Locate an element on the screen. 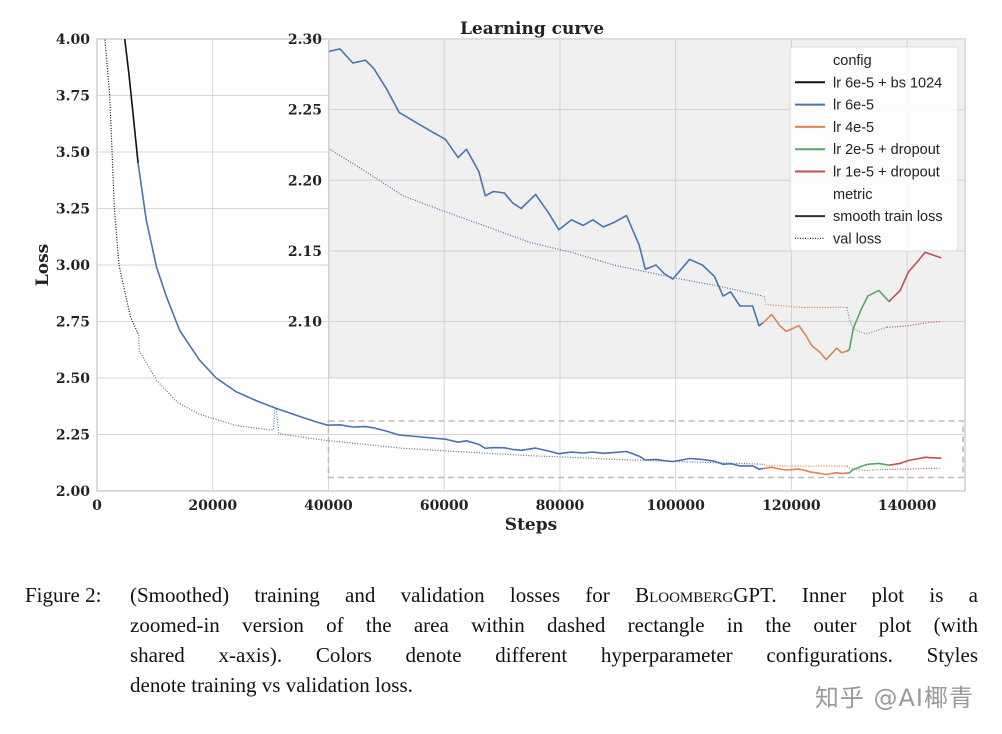  legend-item: lr 6e-5 + bs 1024 is located at coordinates (887, 83).